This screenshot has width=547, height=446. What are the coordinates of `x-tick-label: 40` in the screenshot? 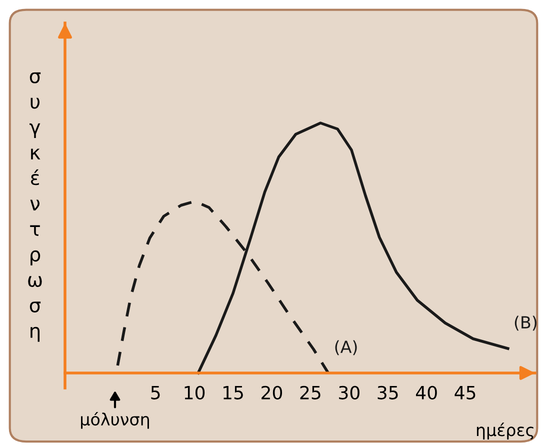 It's located at (426, 393).